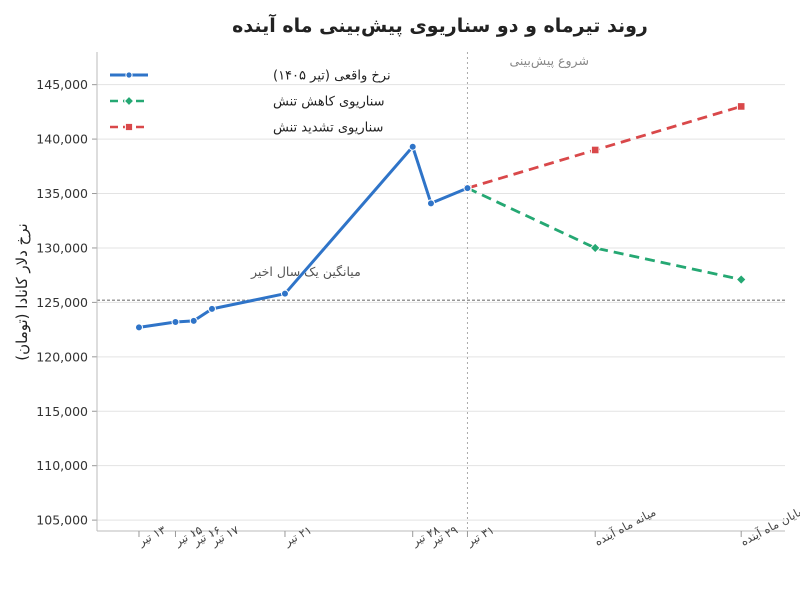 Image resolution: width=800 pixels, height=600 pixels. What do you see at coordinates (329, 102) in the screenshot?
I see `legend-label: سناریوی کاهش تنش` at bounding box center [329, 102].